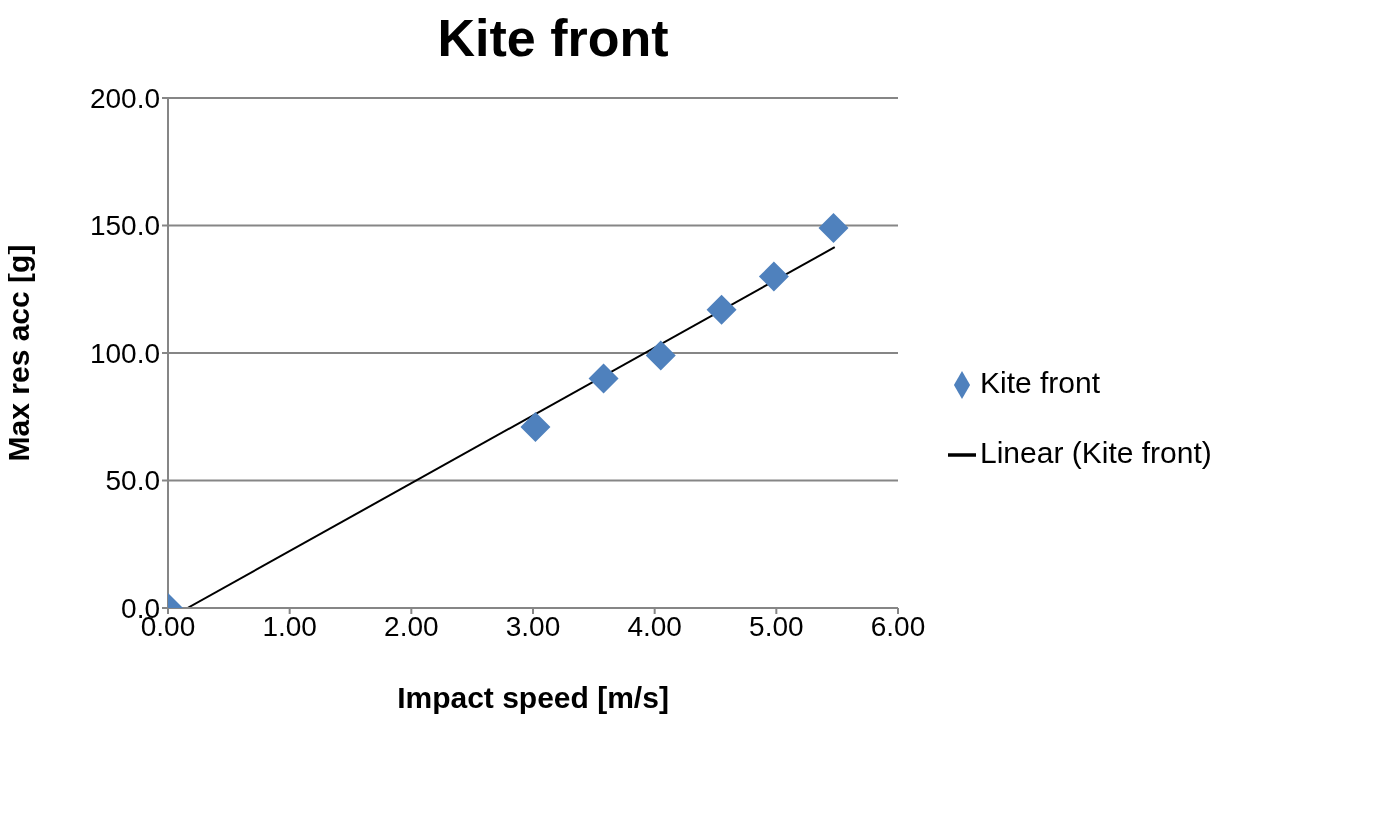  I want to click on x-tick-label: 4.00, so click(654, 626).